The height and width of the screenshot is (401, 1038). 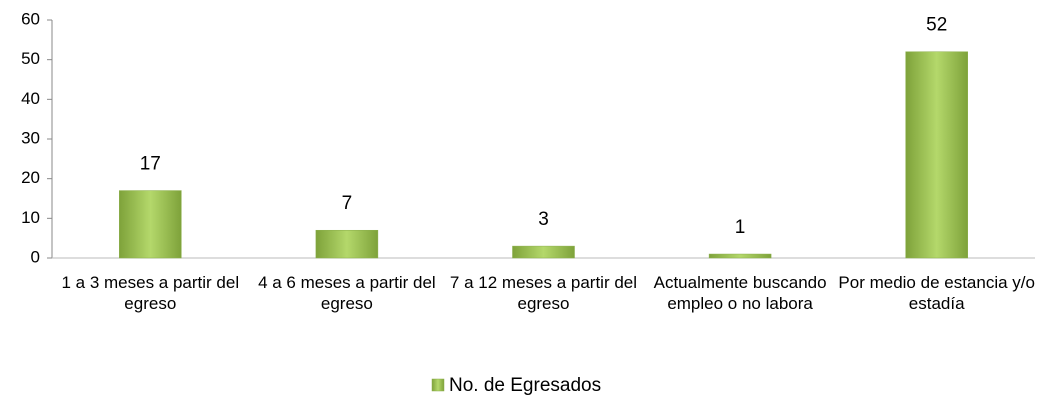 I want to click on y-tick-label: 30, so click(x=30, y=137).